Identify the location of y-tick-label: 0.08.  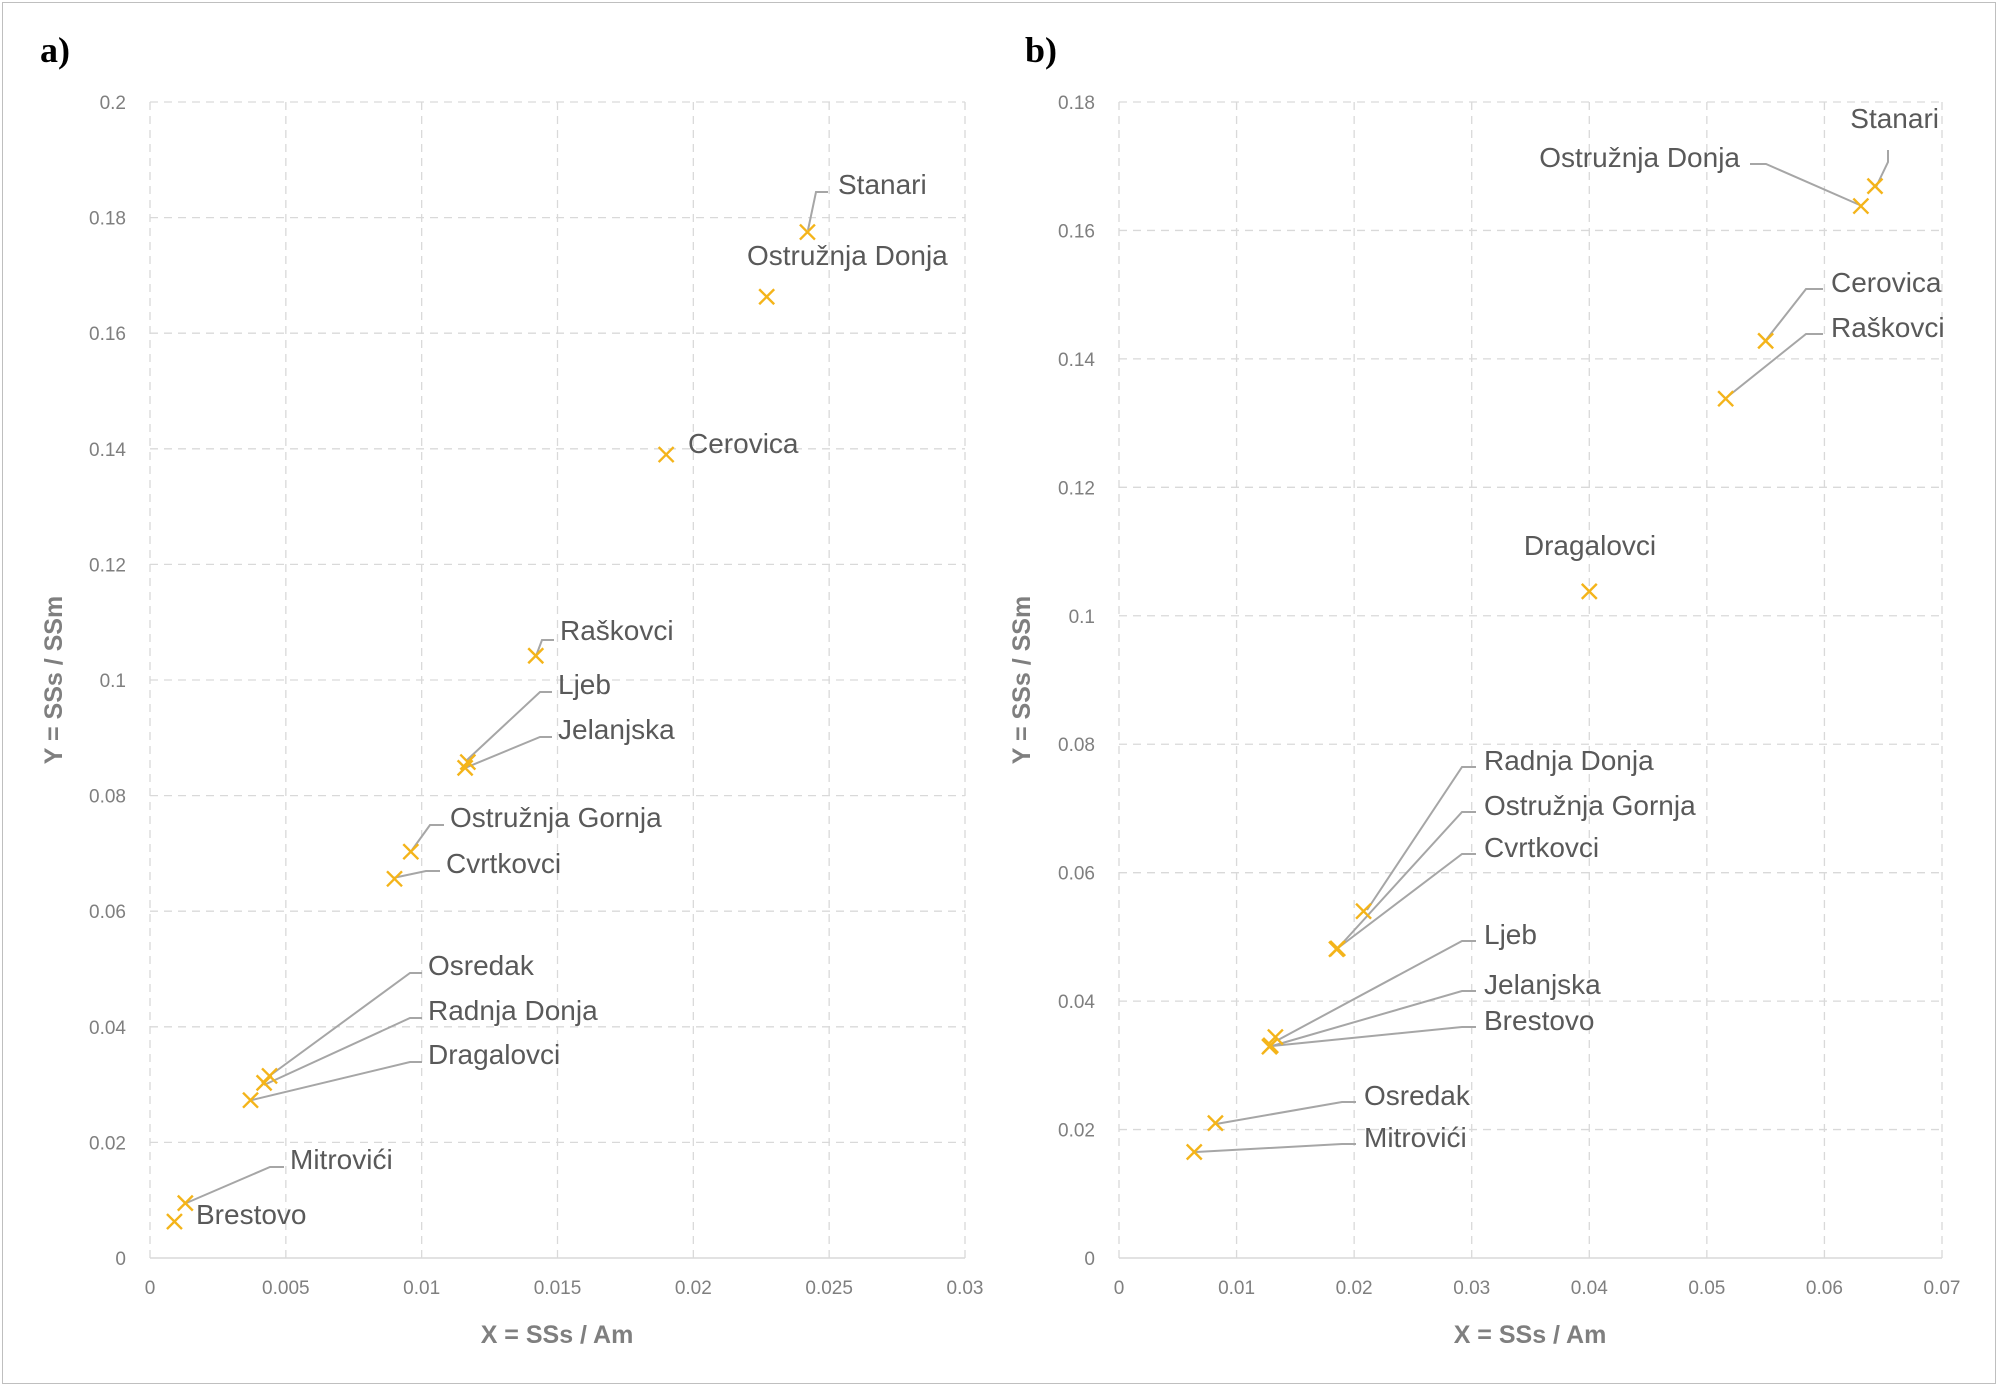
(107, 797).